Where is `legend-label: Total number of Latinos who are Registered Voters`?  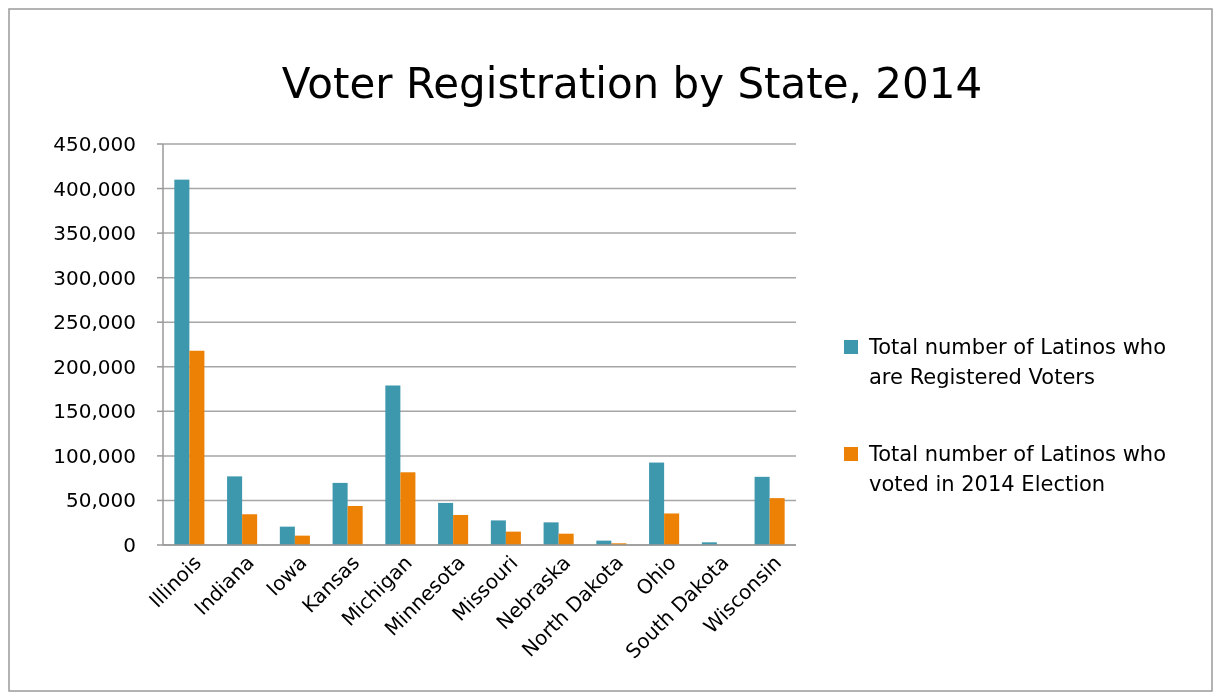
legend-label: Total number of Latinos who are Registered Voters is located at coordinates (1017, 362).